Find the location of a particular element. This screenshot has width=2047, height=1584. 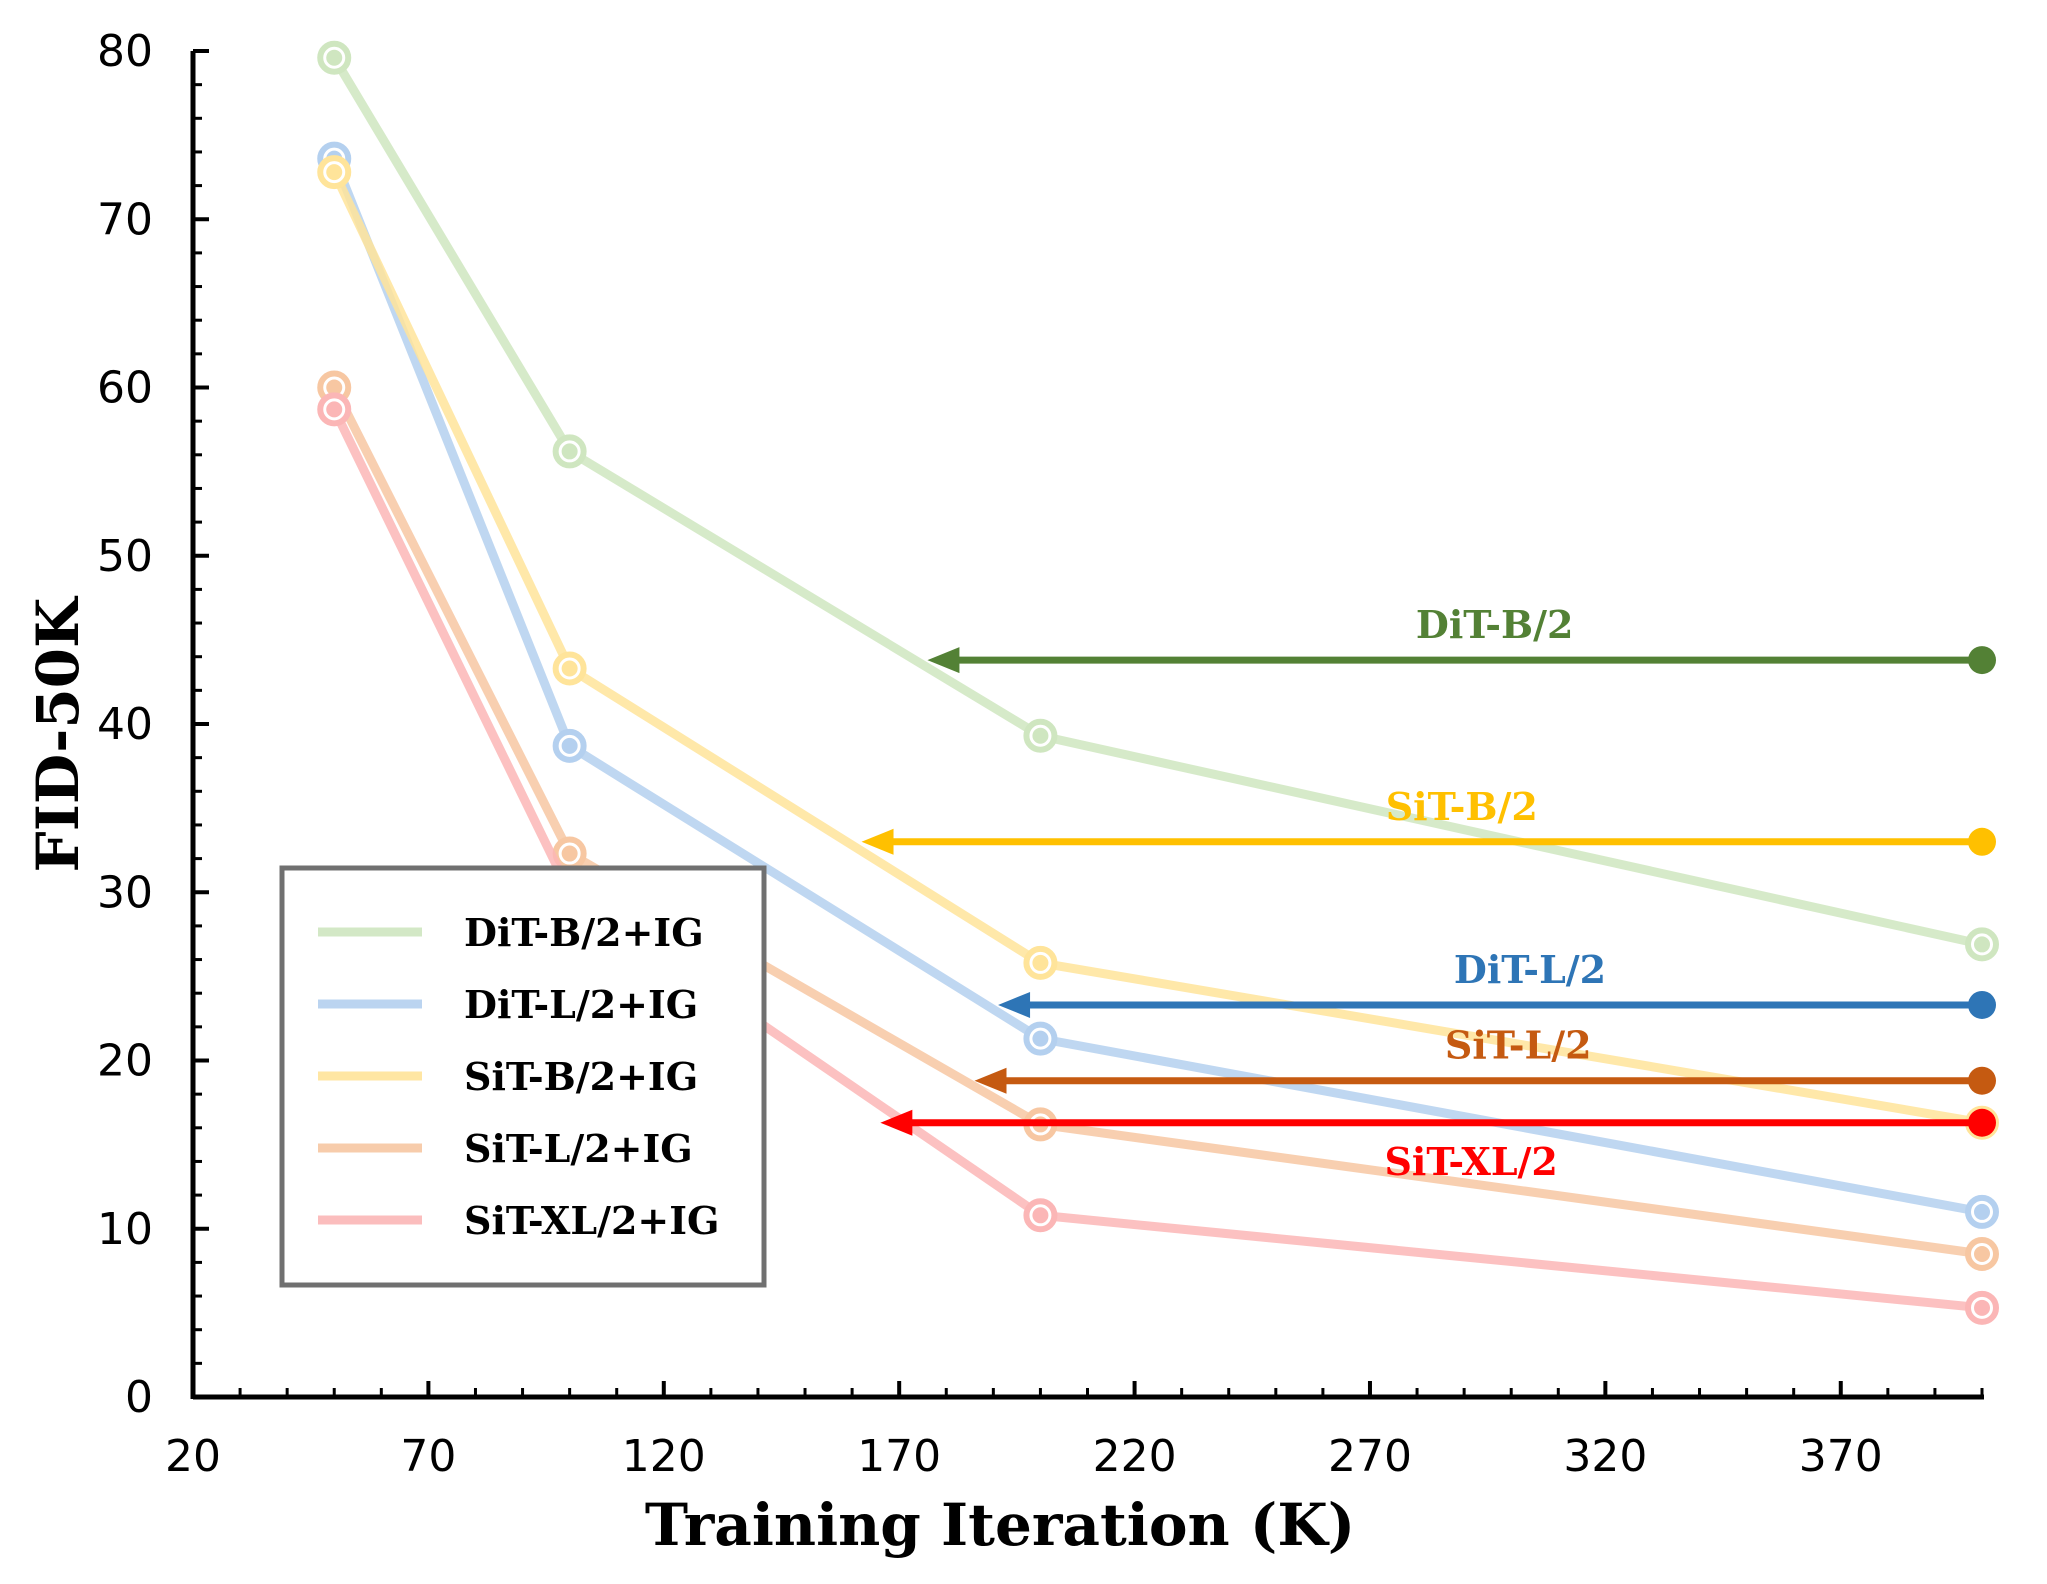

y-tick-label: 80 is located at coordinates (125, 51).